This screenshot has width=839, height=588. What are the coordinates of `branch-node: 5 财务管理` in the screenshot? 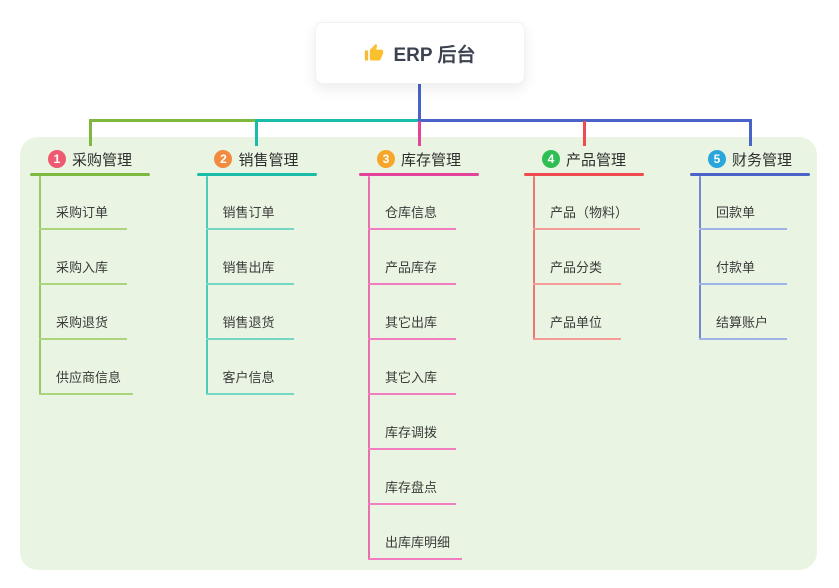 It's located at (750, 159).